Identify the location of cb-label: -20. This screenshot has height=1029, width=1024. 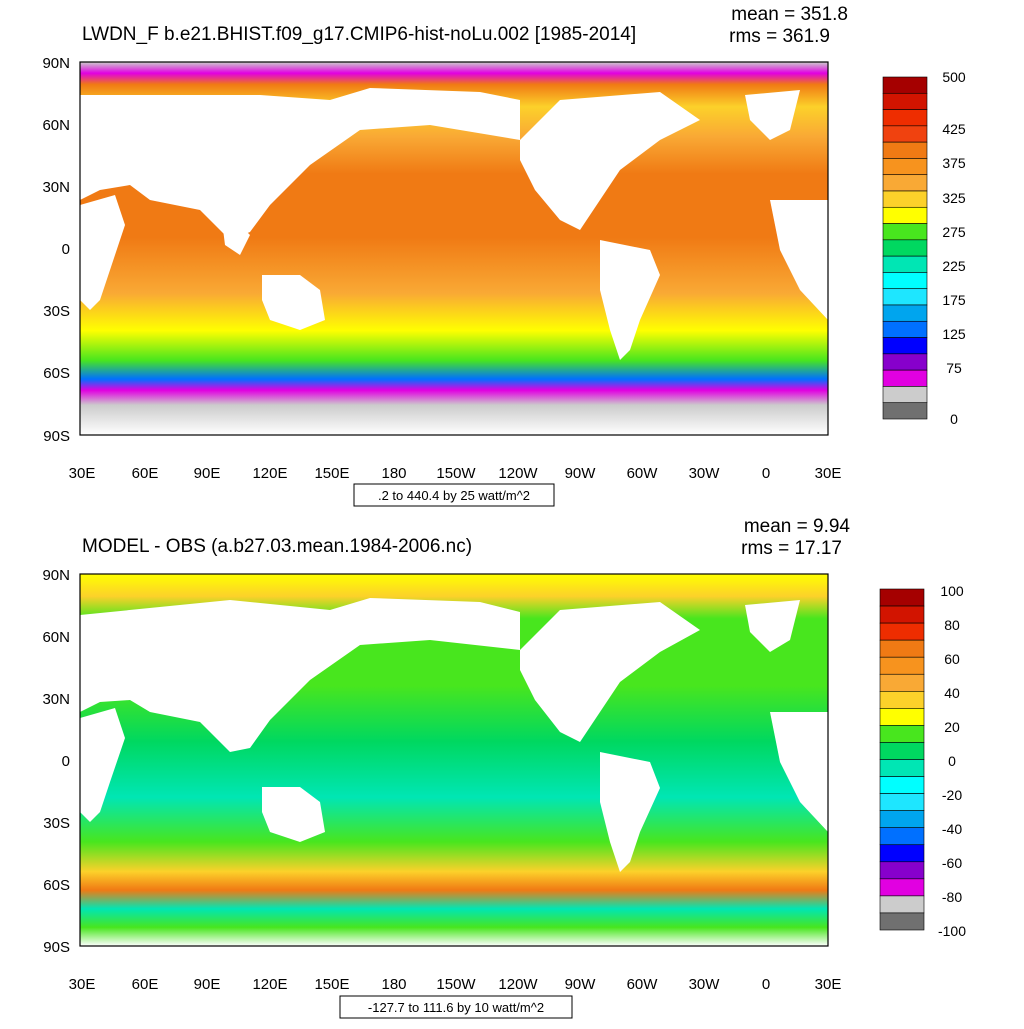
(952, 795).